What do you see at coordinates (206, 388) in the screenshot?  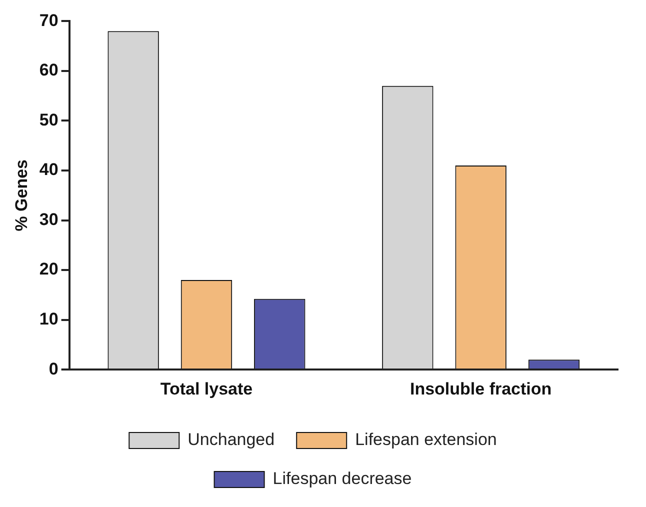 I see `x-tick-label: Total lysate` at bounding box center [206, 388].